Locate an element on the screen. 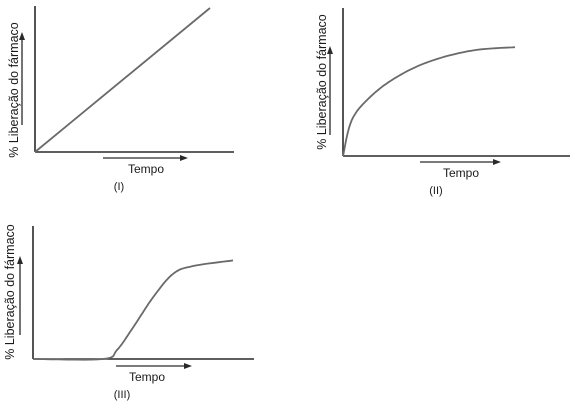  chart-2-series-line is located at coordinates (429, 101).